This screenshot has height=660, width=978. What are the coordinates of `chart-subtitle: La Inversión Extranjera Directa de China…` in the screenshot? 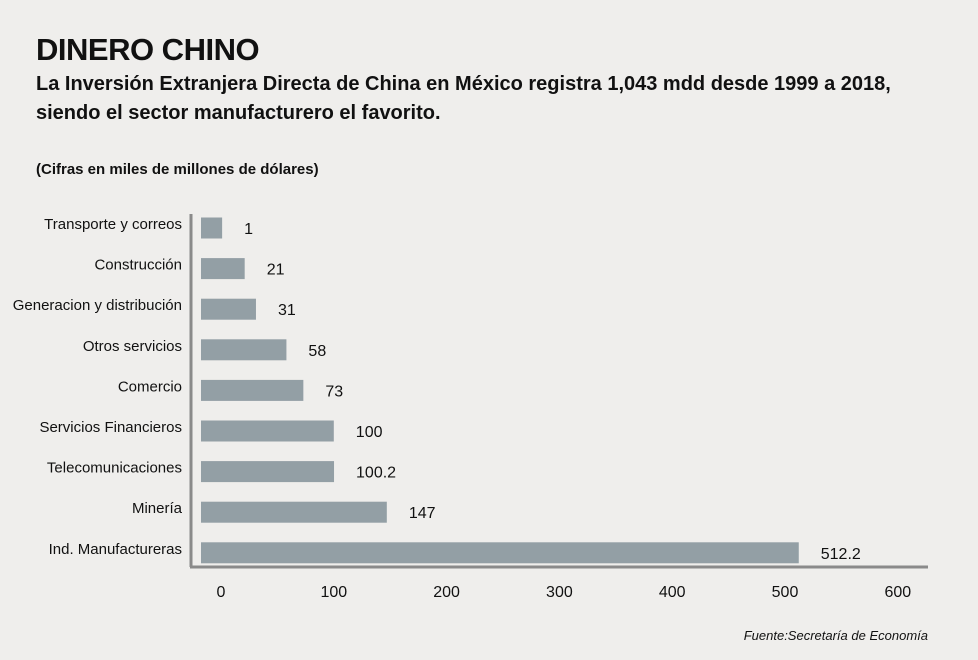 It's located at (463, 98).